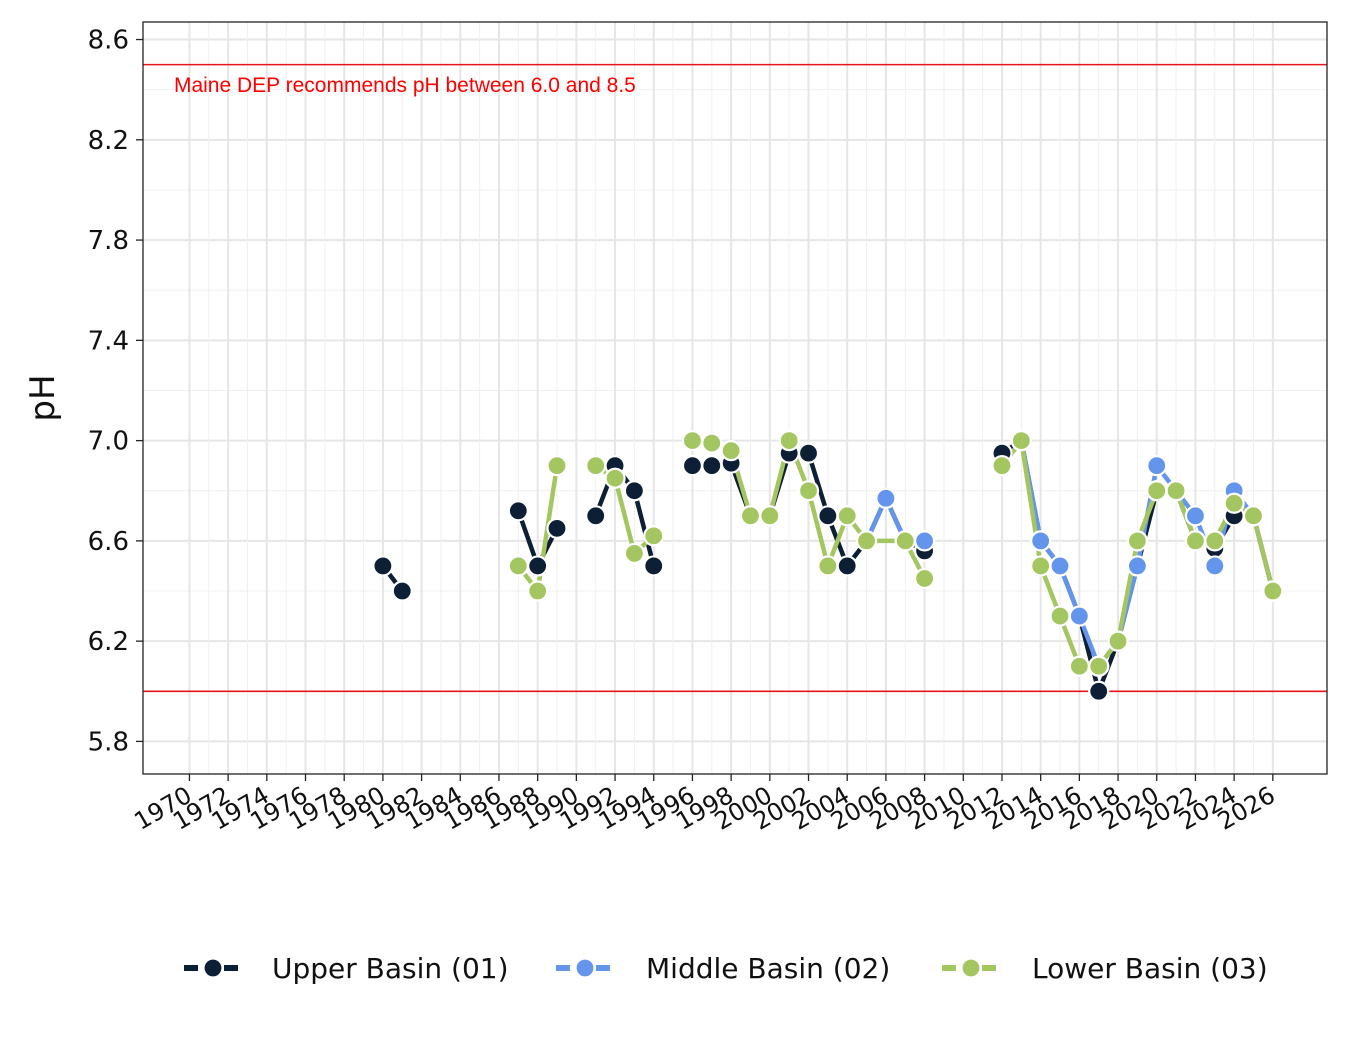 This screenshot has height=1050, width=1350. Describe the element at coordinates (1150, 968) in the screenshot. I see `legend-label: Lower Basin (03)` at that location.